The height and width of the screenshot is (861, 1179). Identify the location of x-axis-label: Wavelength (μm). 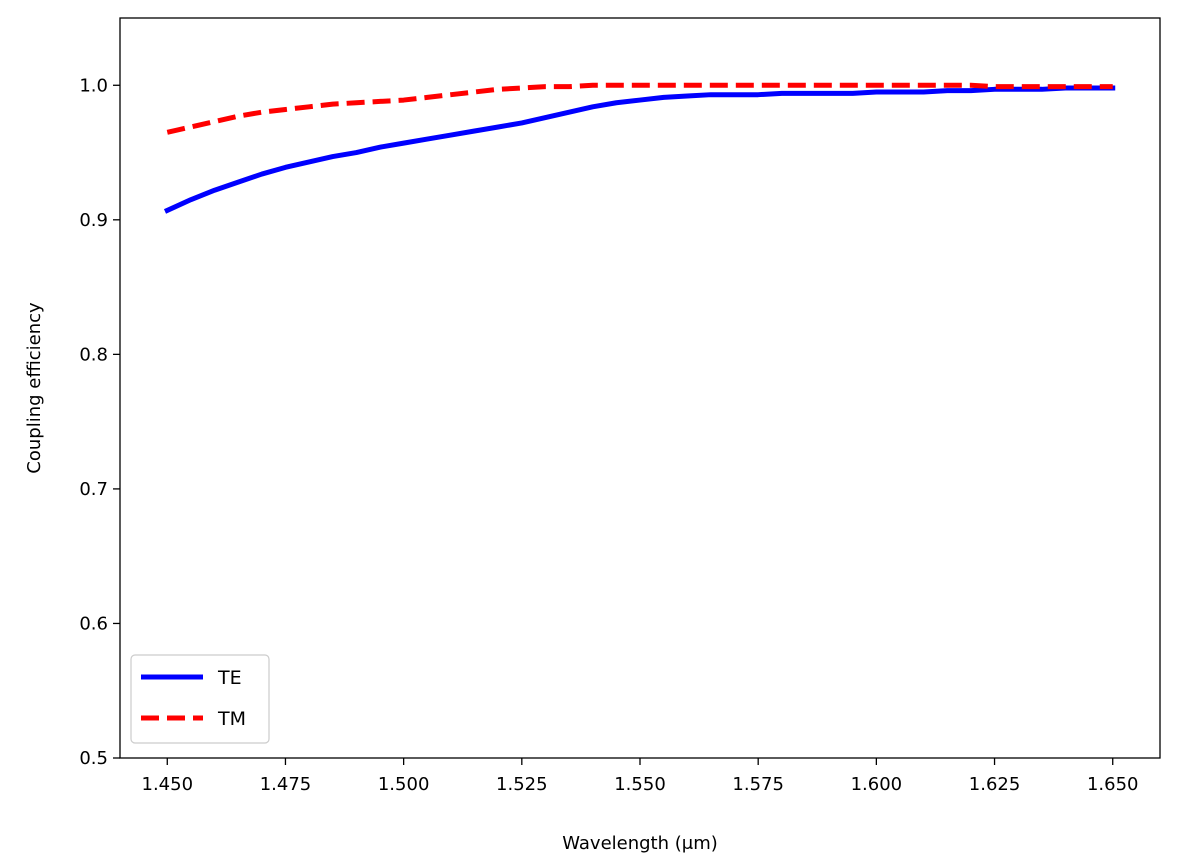
(640, 843).